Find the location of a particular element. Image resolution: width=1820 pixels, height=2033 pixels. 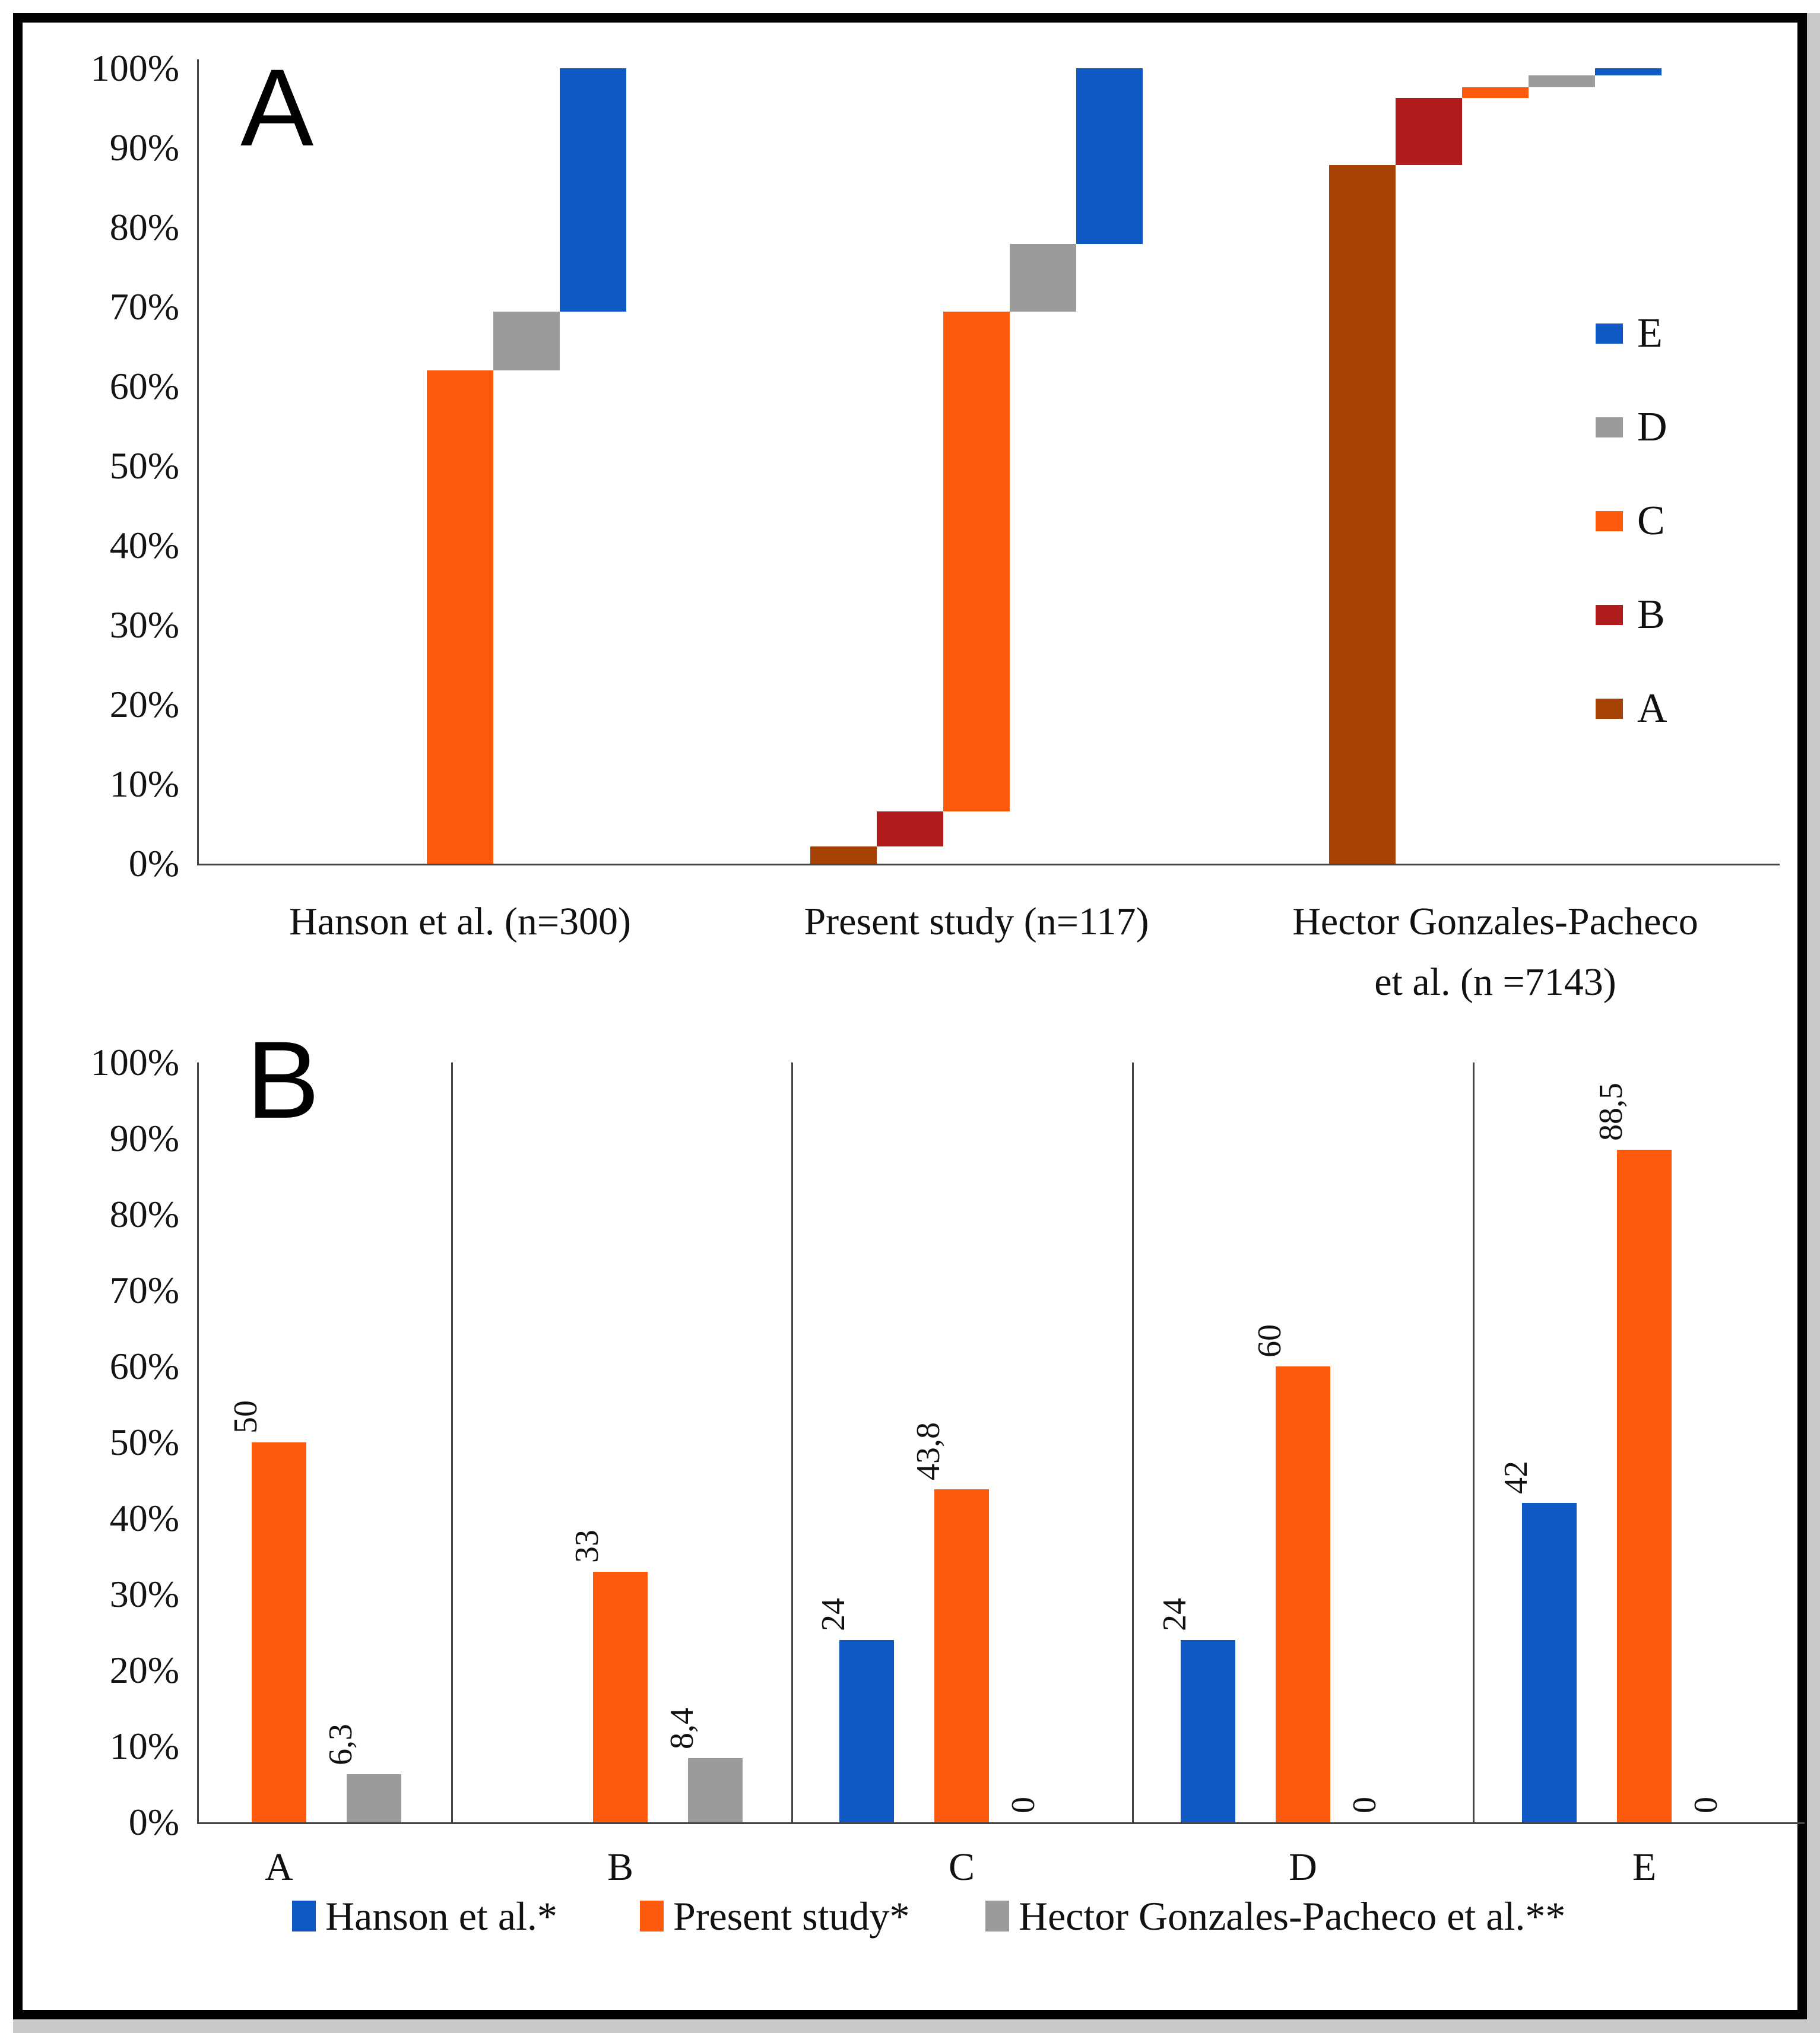

chart-a-y-tick-label: 70% is located at coordinates (144, 307).